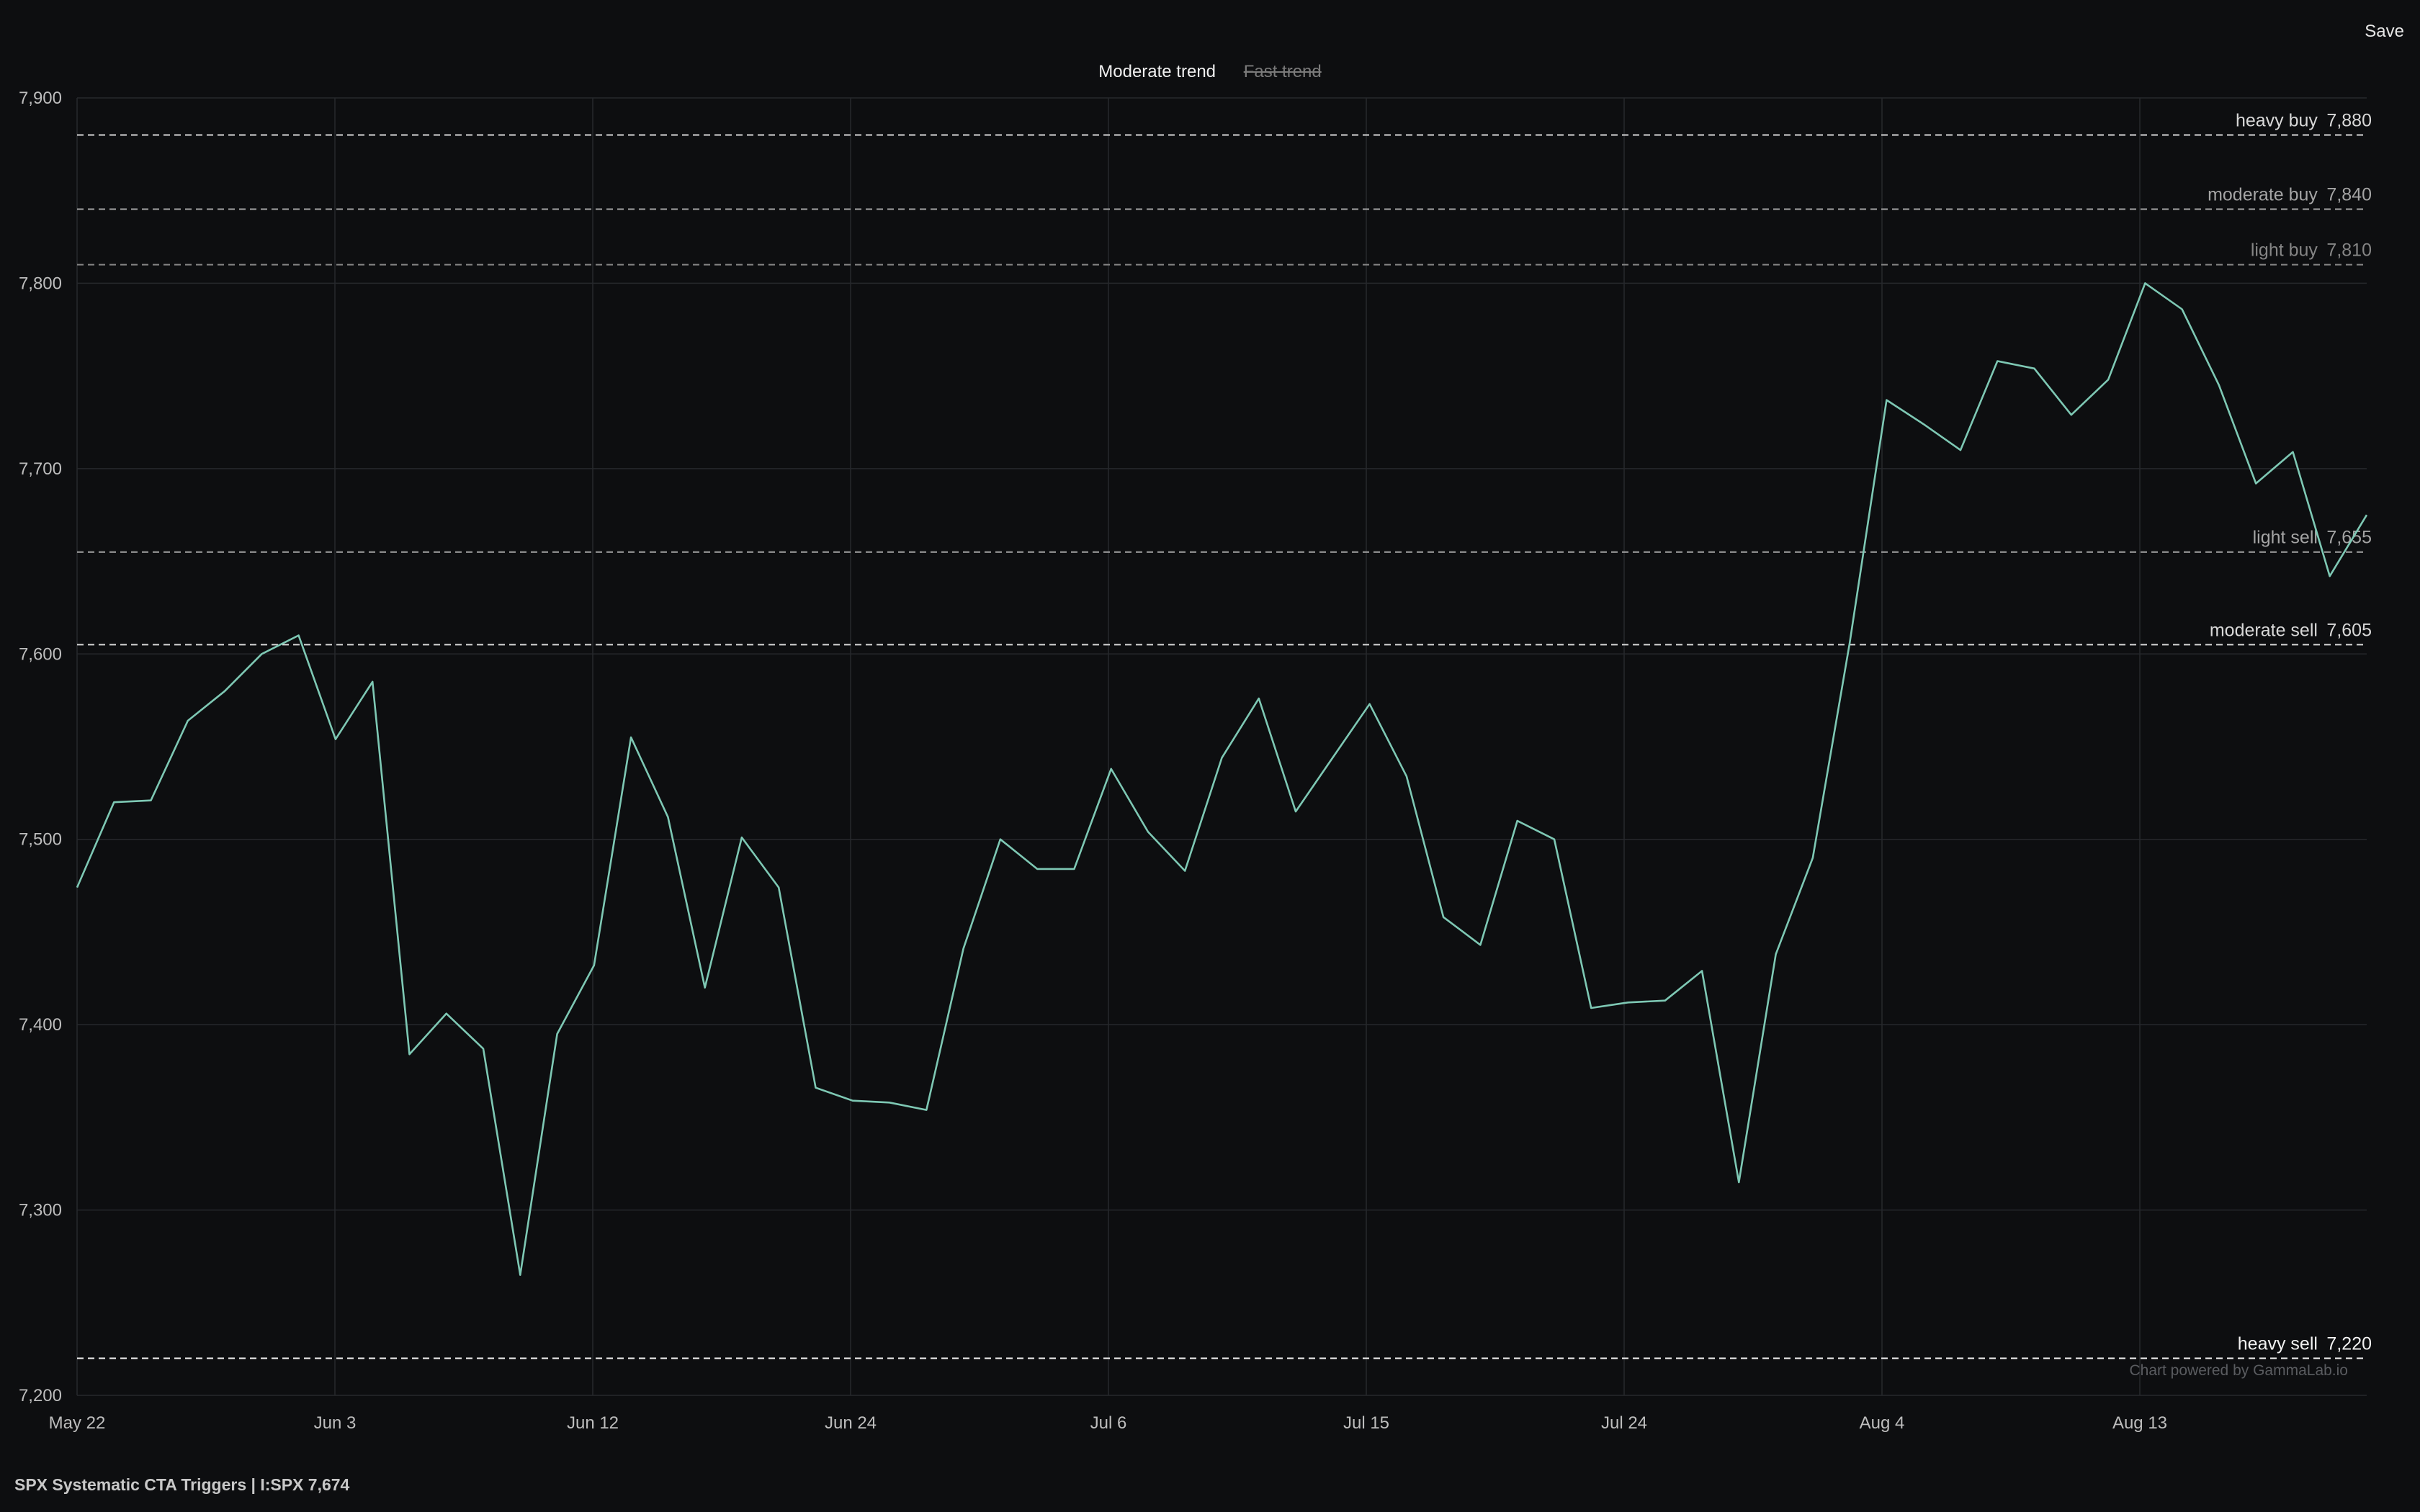 Image resolution: width=2420 pixels, height=1512 pixels. Describe the element at coordinates (40, 283) in the screenshot. I see `y-tick-label: 7,800` at that location.